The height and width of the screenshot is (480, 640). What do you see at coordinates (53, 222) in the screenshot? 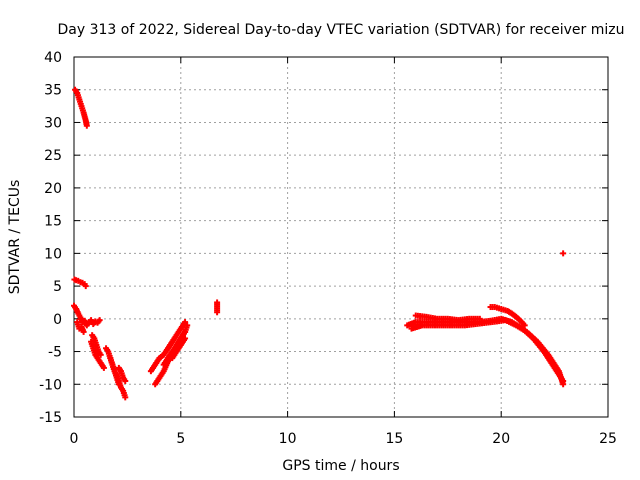
I see `y-tick-label: 15` at bounding box center [53, 222].